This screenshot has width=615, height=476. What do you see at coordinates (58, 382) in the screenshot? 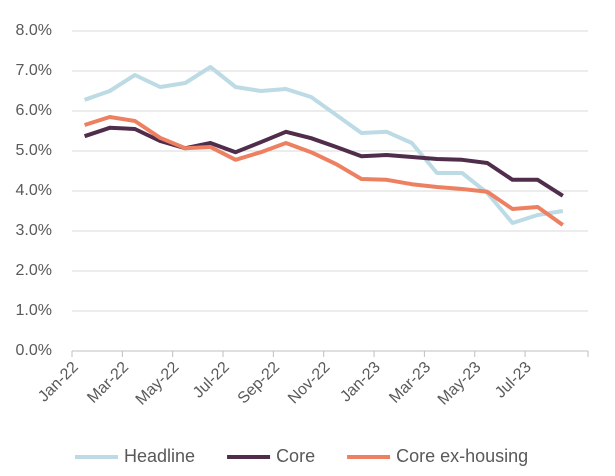
I see `x-tick-label: Jan-22` at bounding box center [58, 382].